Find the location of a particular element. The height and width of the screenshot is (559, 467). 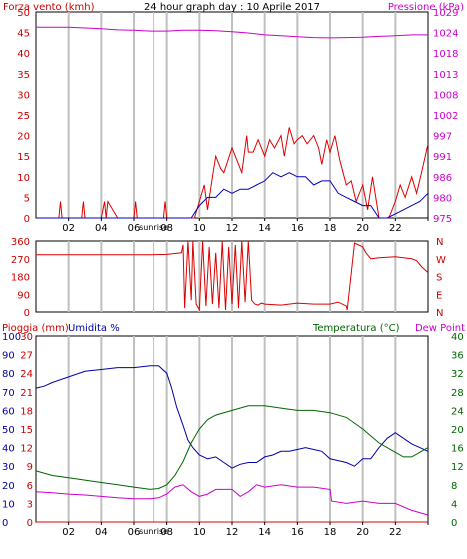

humidity-panel-xtick-label: 16 is located at coordinates (297, 532).